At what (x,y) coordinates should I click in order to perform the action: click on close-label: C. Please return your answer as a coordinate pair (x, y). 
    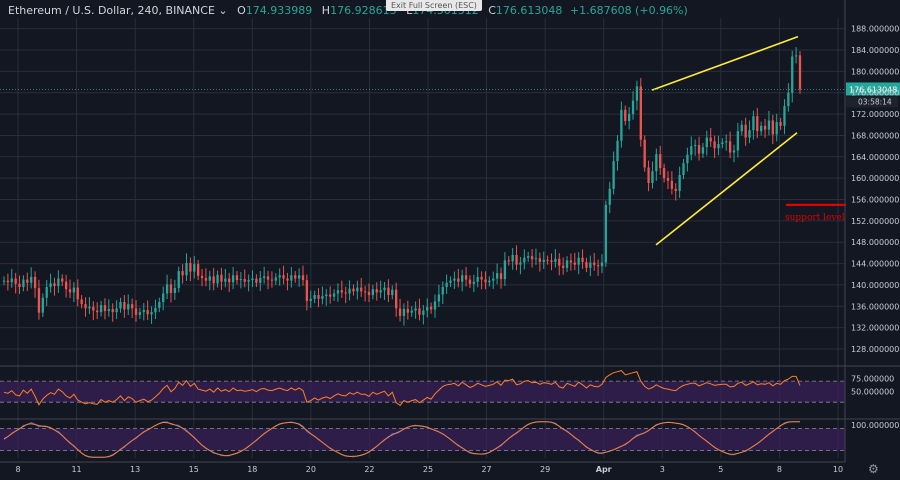
    Looking at the image, I should click on (492, 10).